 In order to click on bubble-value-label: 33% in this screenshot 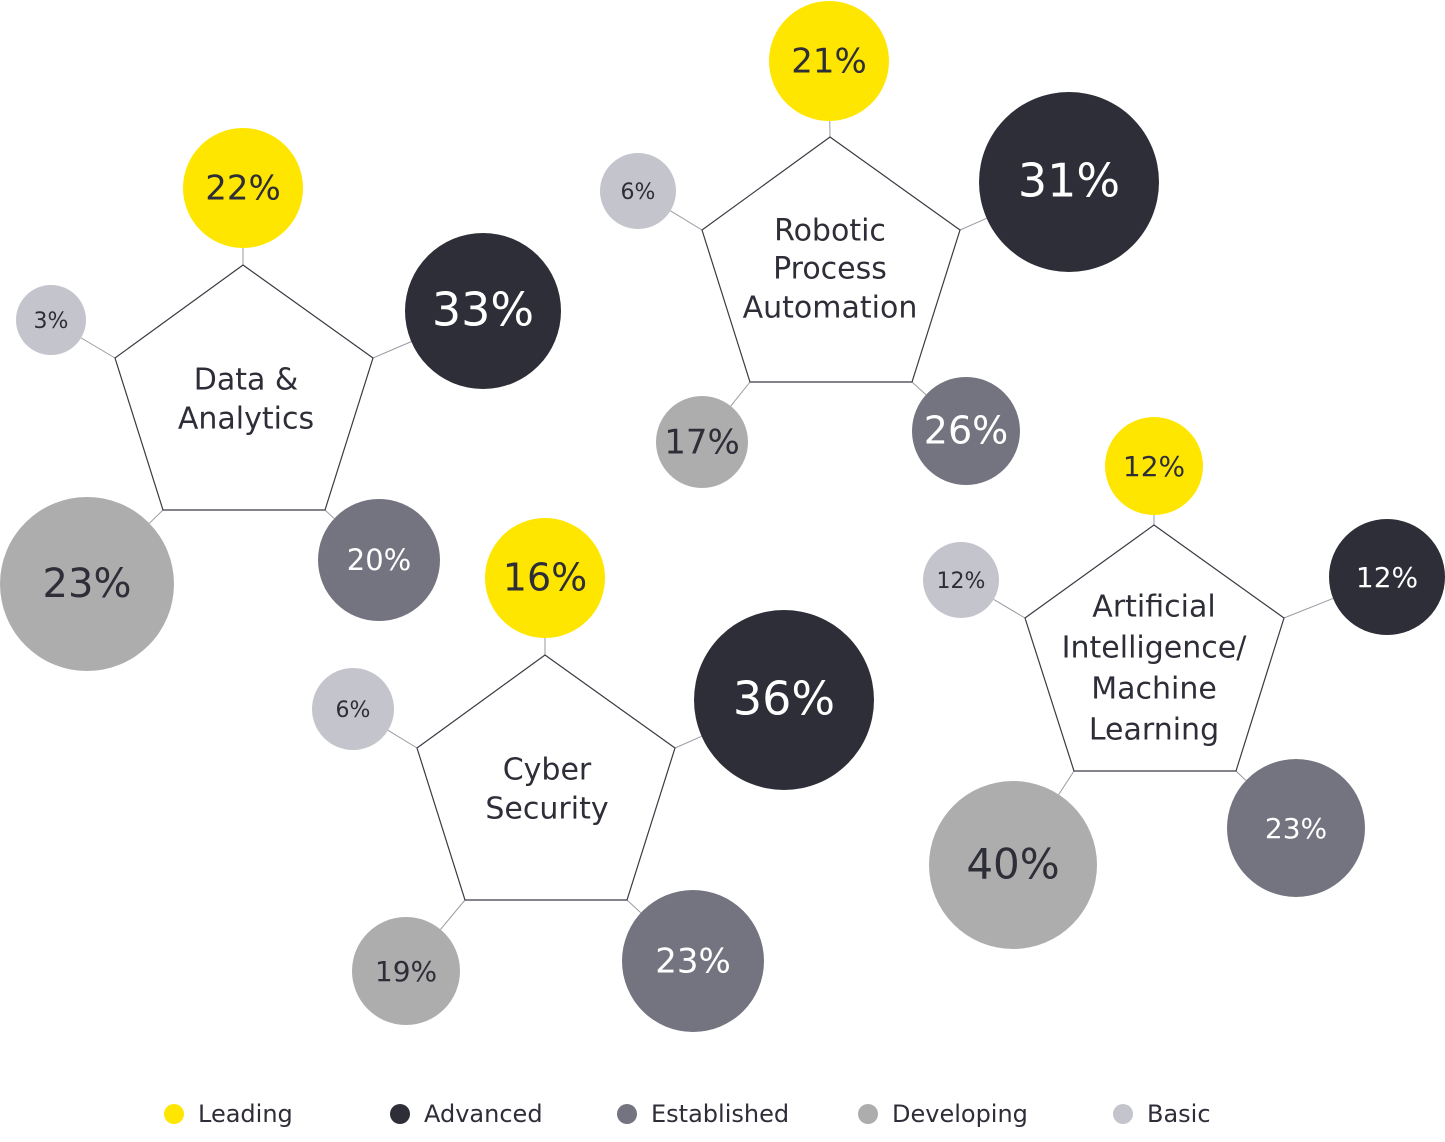, I will do `click(483, 310)`.